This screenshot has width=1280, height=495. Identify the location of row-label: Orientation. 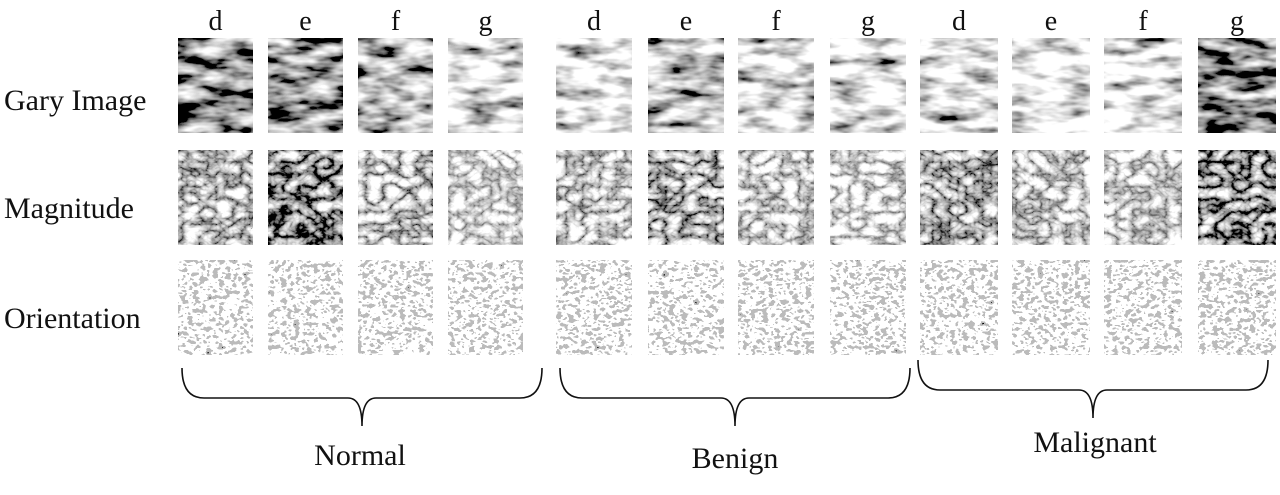
(72, 318).